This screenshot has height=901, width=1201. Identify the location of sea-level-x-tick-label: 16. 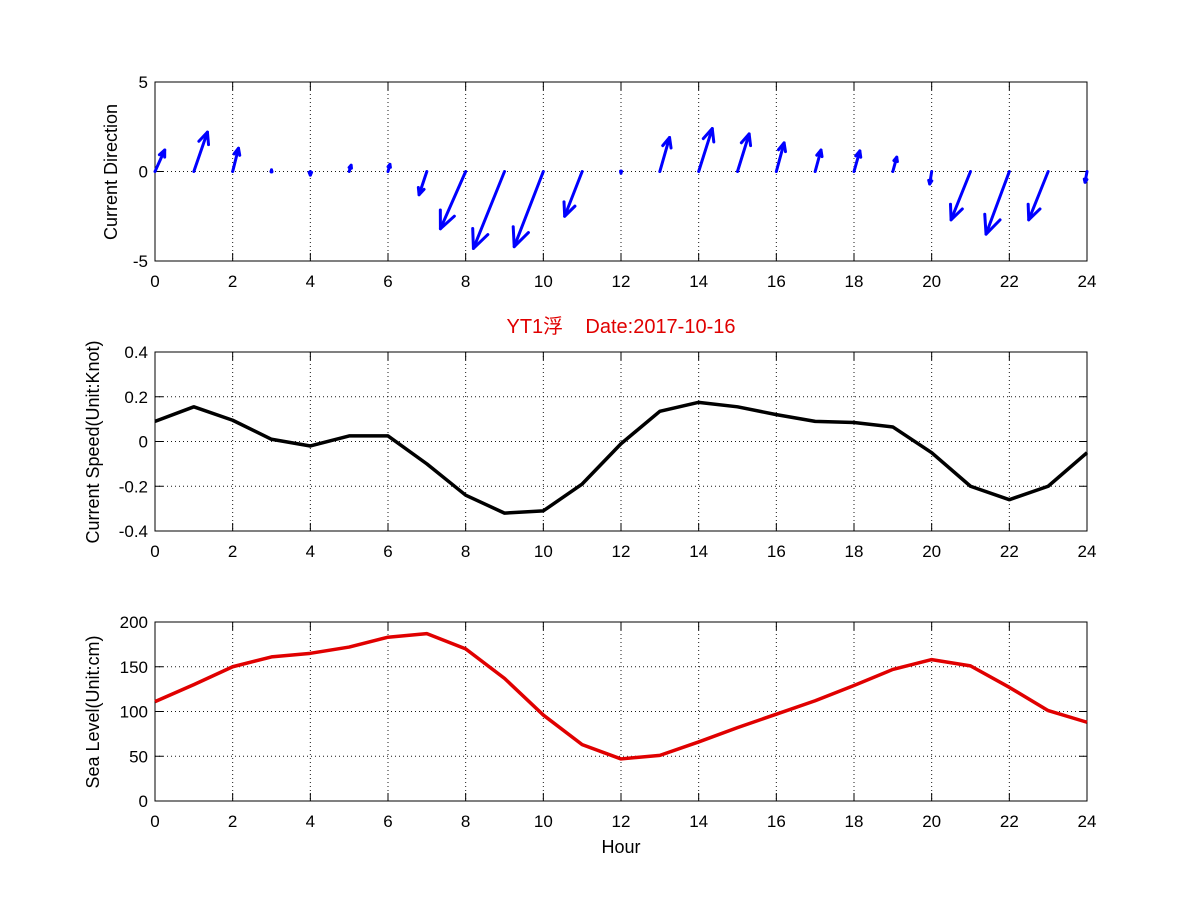
(776, 821).